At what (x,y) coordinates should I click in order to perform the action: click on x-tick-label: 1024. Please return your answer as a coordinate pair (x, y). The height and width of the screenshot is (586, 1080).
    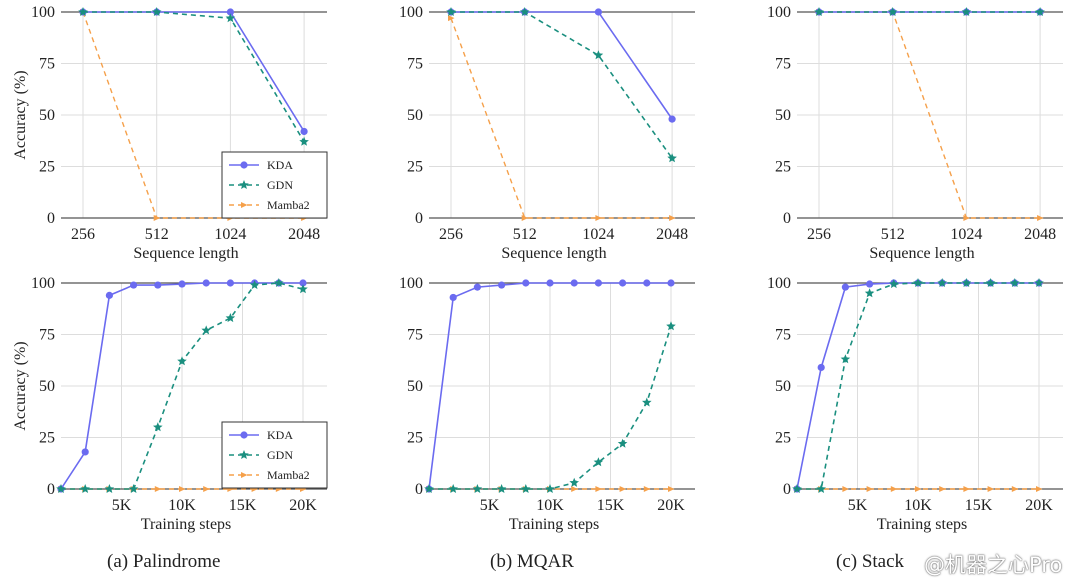
    Looking at the image, I should click on (598, 234).